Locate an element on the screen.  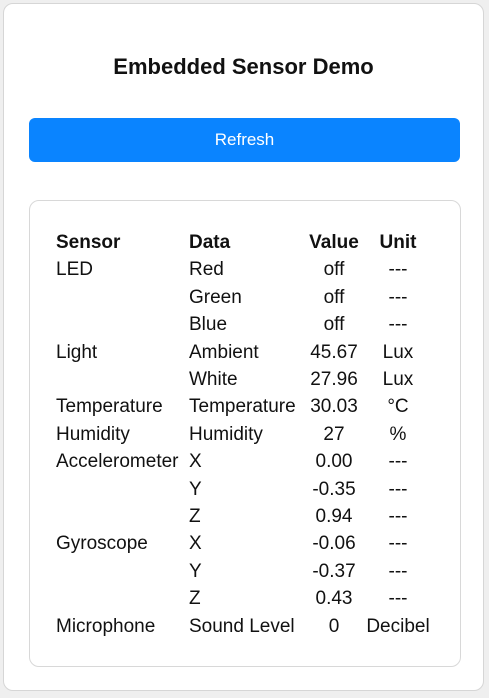
cell-data: Ambient is located at coordinates (224, 352).